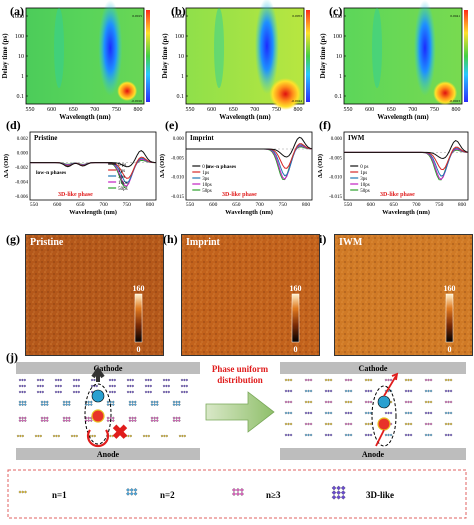 The height and width of the screenshot is (525, 474). Describe the element at coordinates (297, 16) in the screenshot. I see `colorbar-max-1: 0.0053` at that location.